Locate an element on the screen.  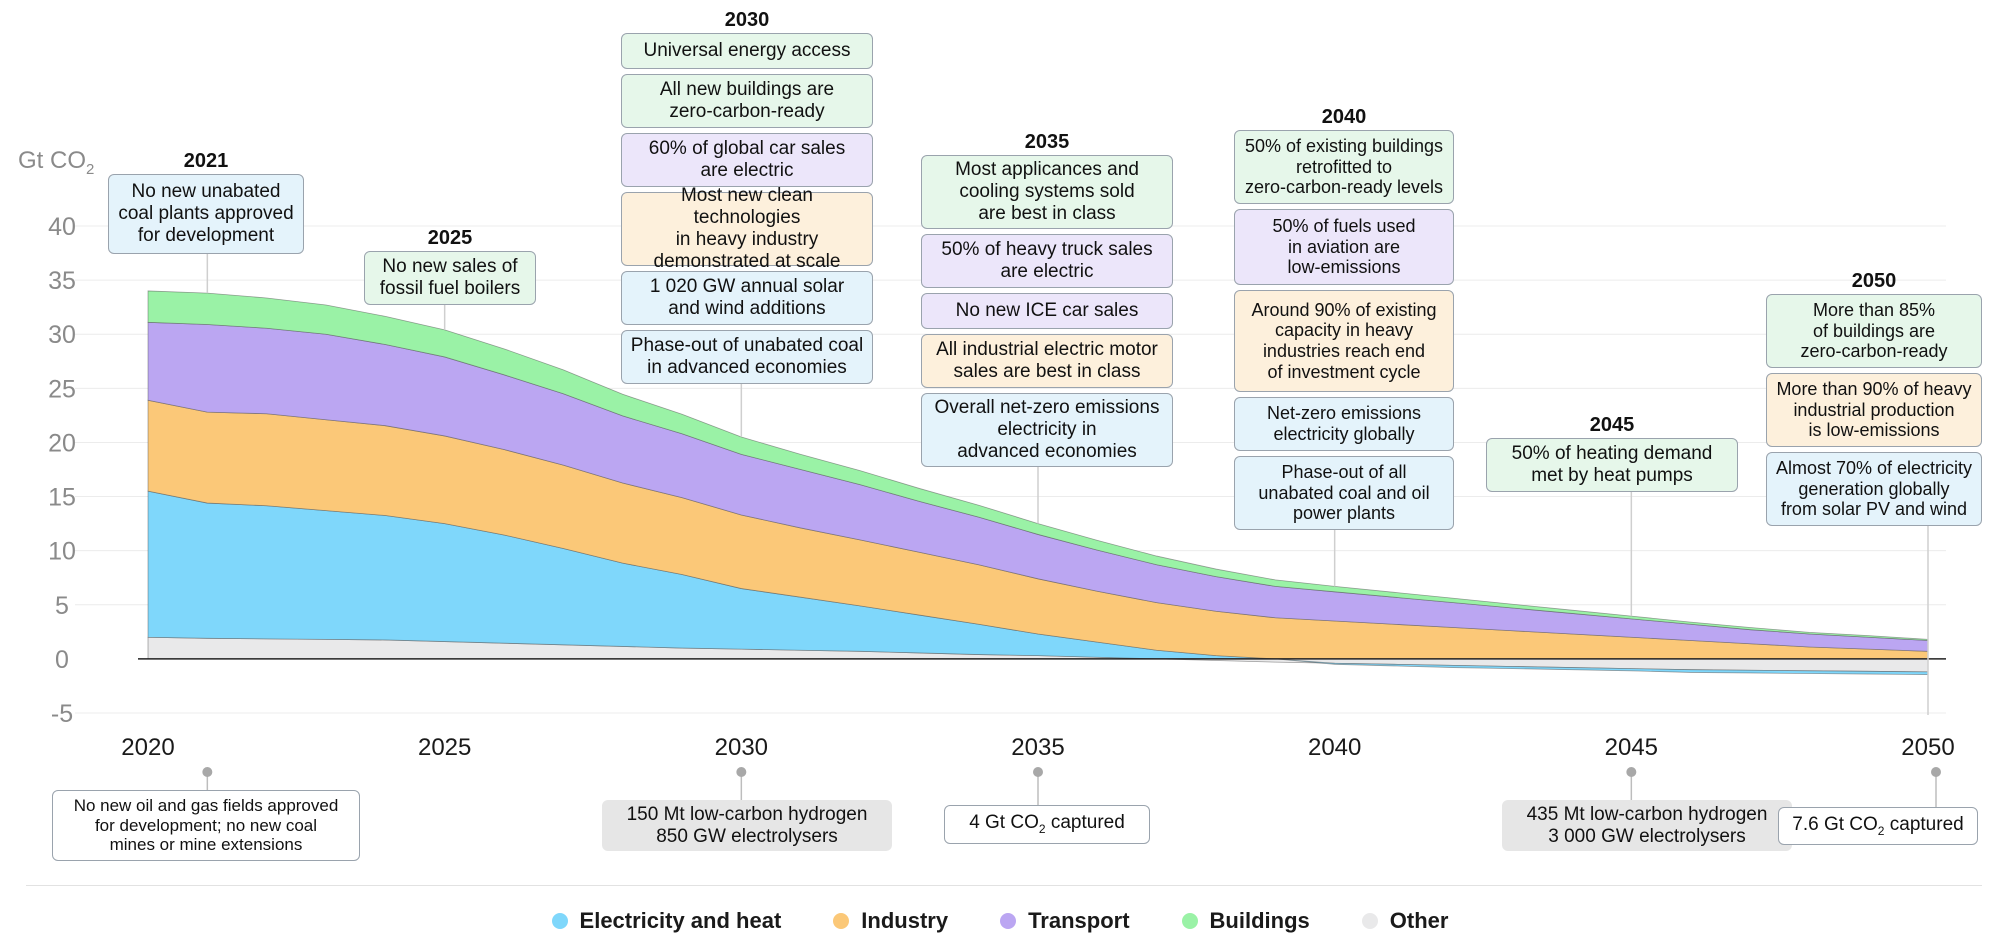
milestone-box: No new ICE car sales is located at coordinates (1047, 311).